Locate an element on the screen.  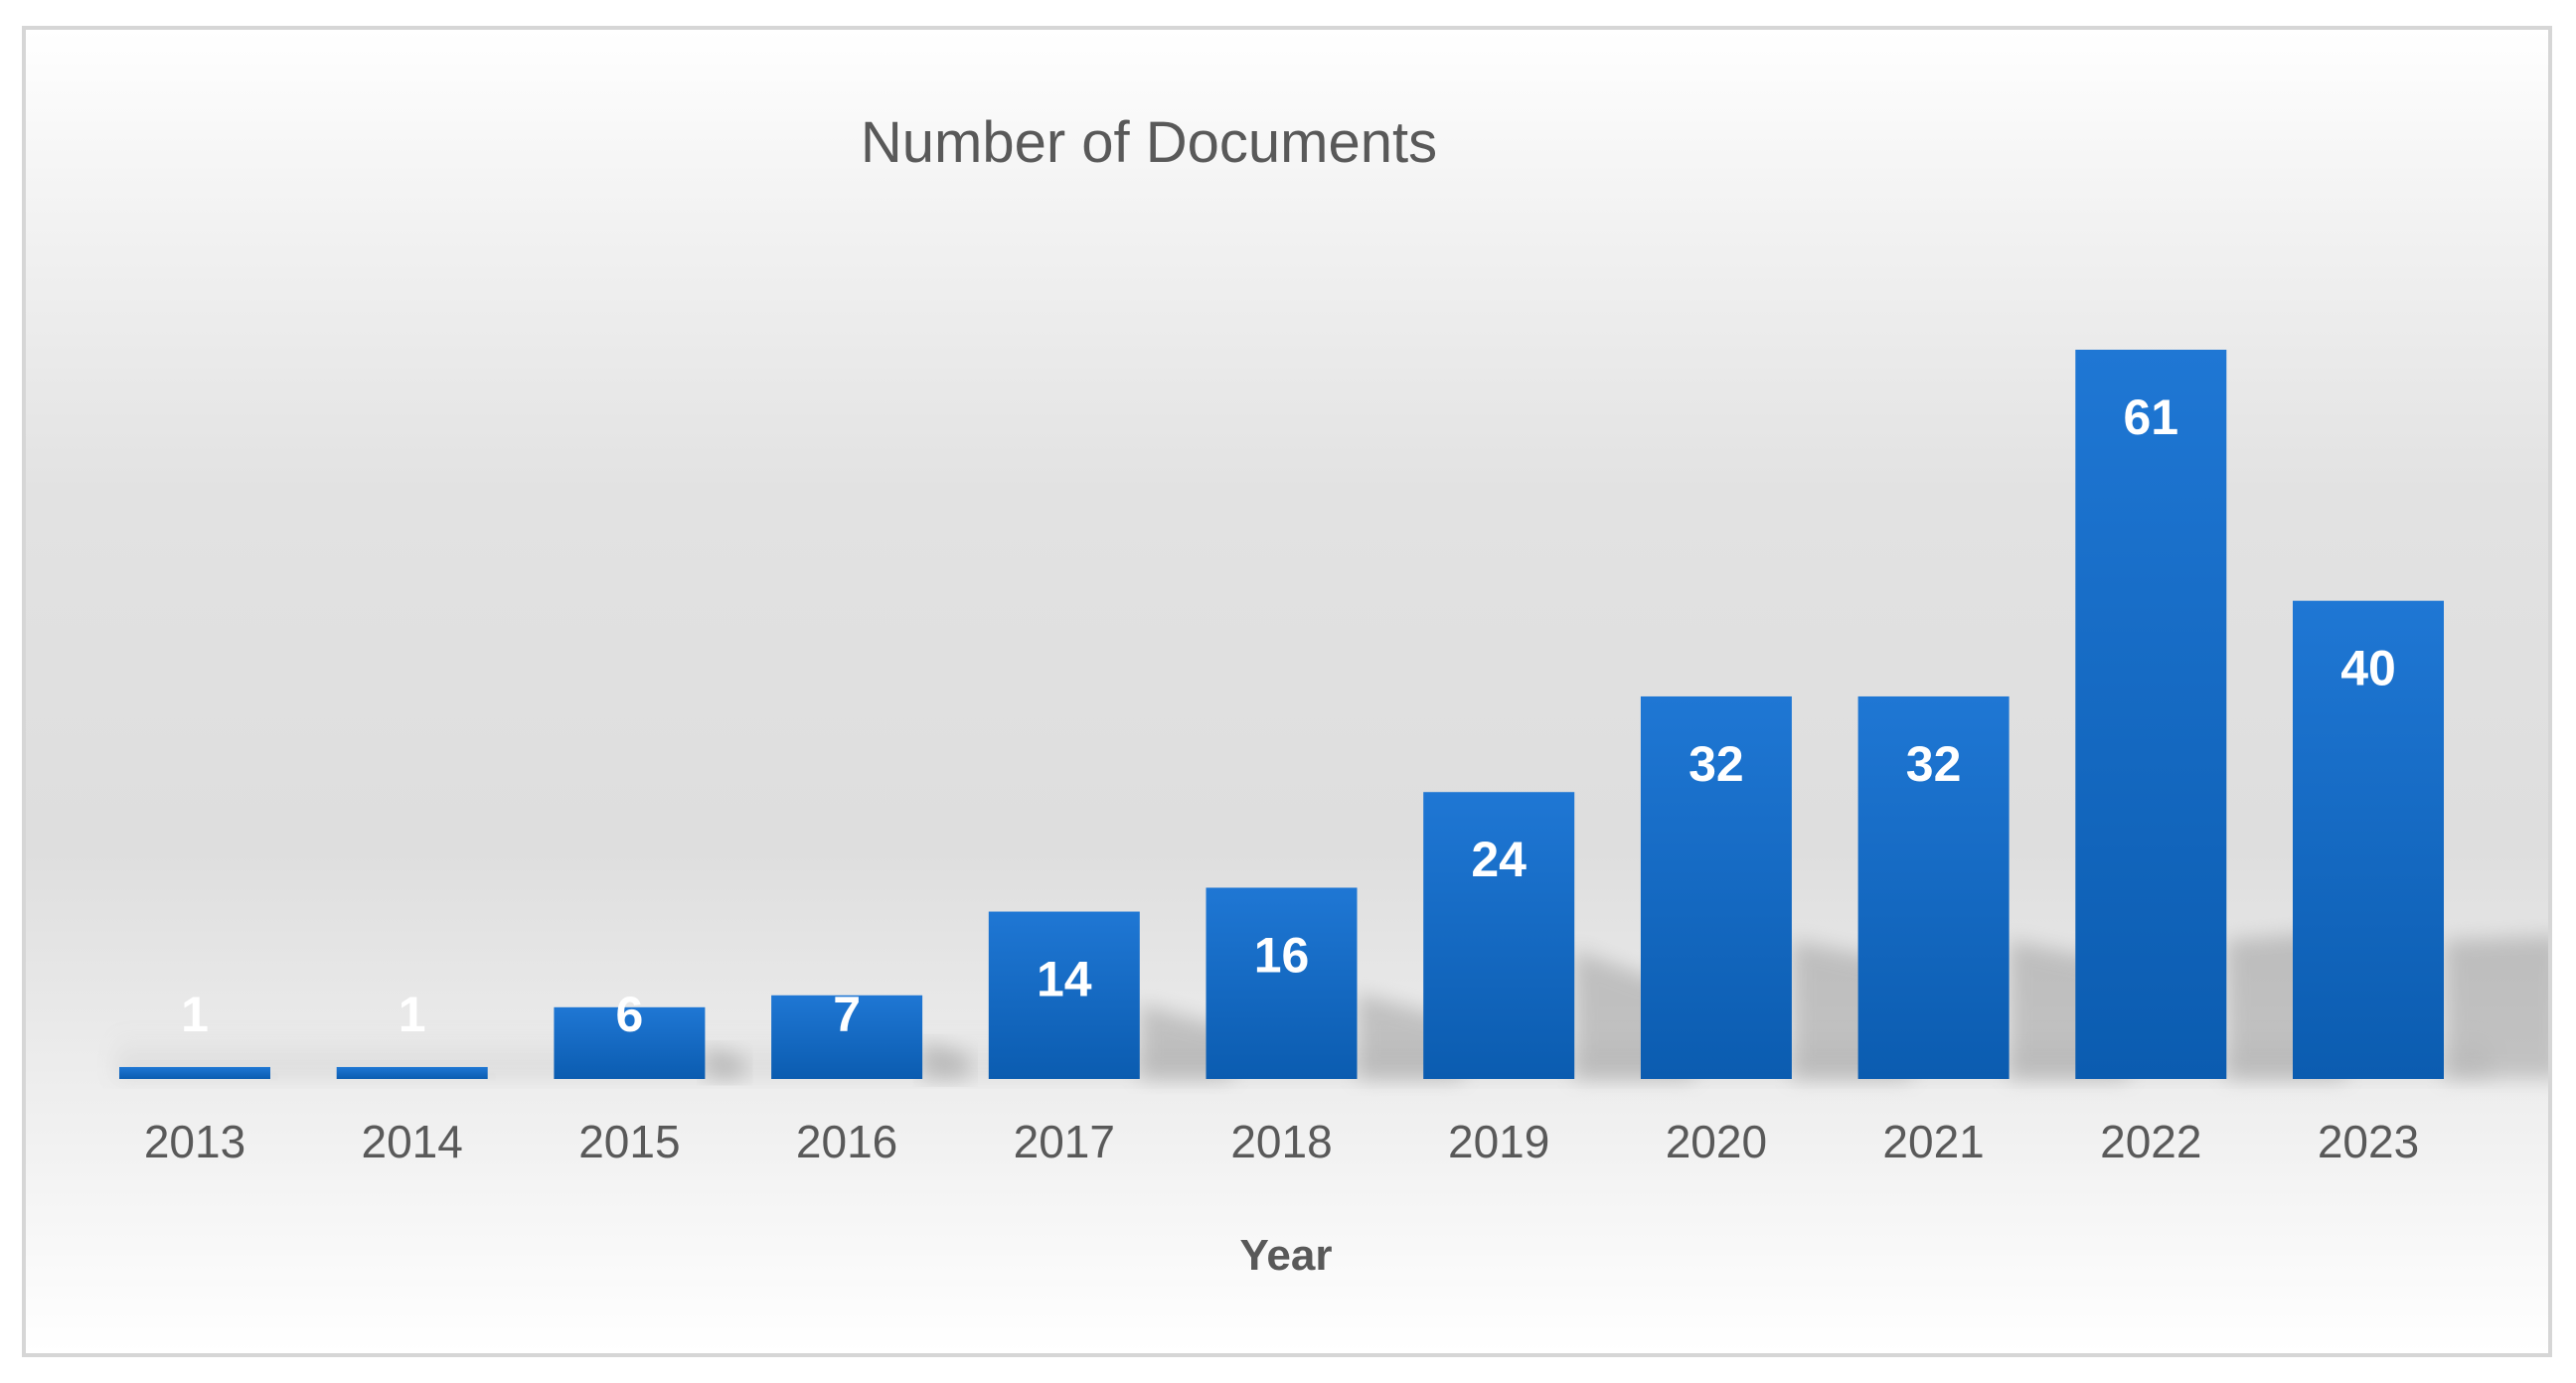
value-label-2021: 32 is located at coordinates (1934, 764).